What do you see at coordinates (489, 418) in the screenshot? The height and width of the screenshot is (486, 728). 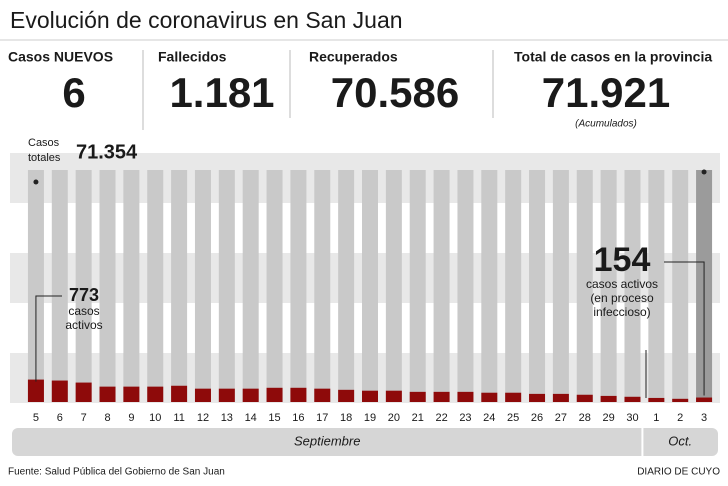 I see `x-tick-label: 24` at bounding box center [489, 418].